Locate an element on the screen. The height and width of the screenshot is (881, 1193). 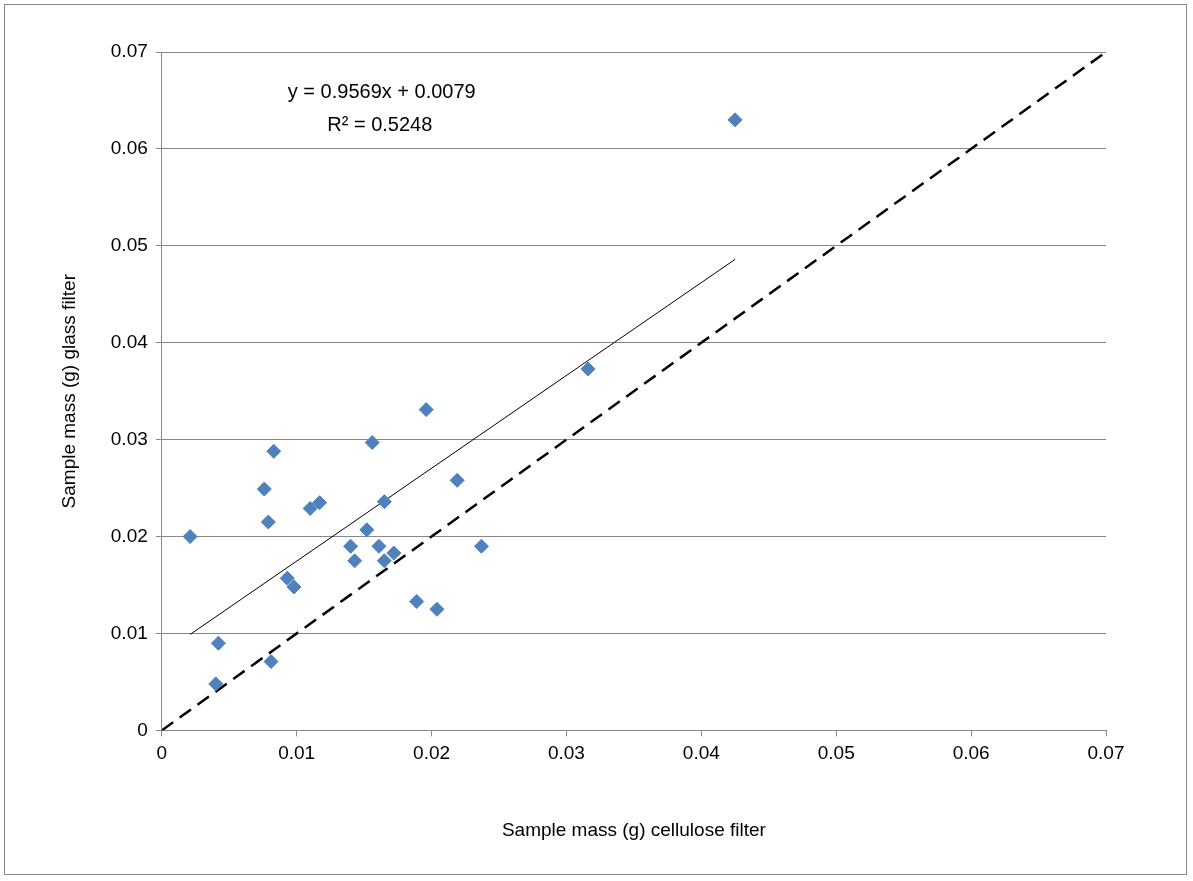
x-tick-label: 0 is located at coordinates (162, 753).